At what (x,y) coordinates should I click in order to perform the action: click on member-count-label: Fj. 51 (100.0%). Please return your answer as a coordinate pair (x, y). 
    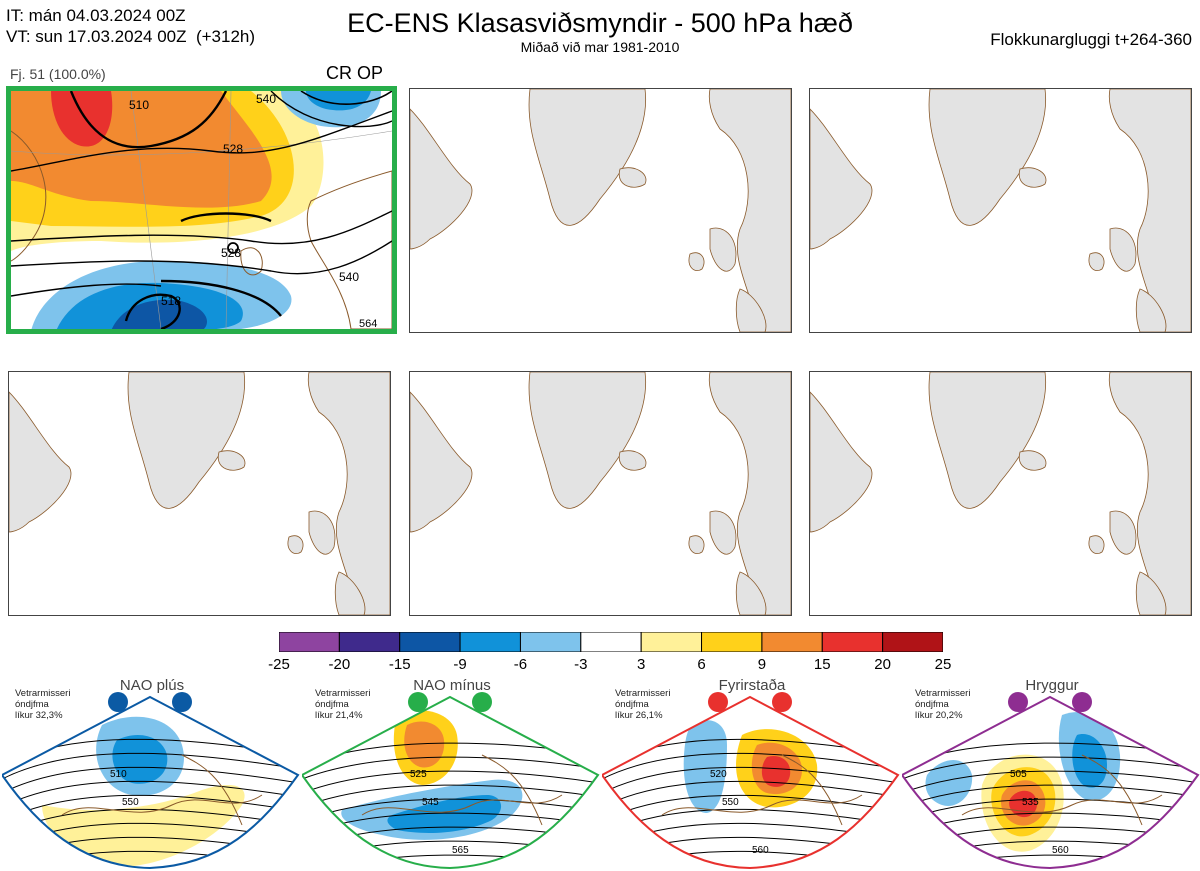
    Looking at the image, I should click on (58, 74).